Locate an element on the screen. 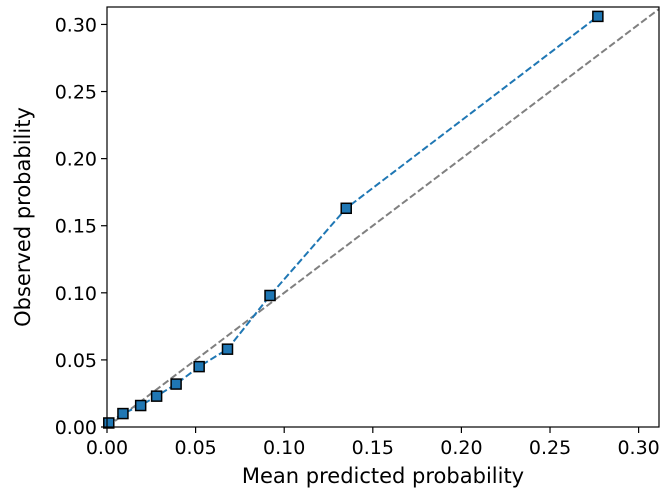  y-tick-label: 0.00 is located at coordinates (76, 428).